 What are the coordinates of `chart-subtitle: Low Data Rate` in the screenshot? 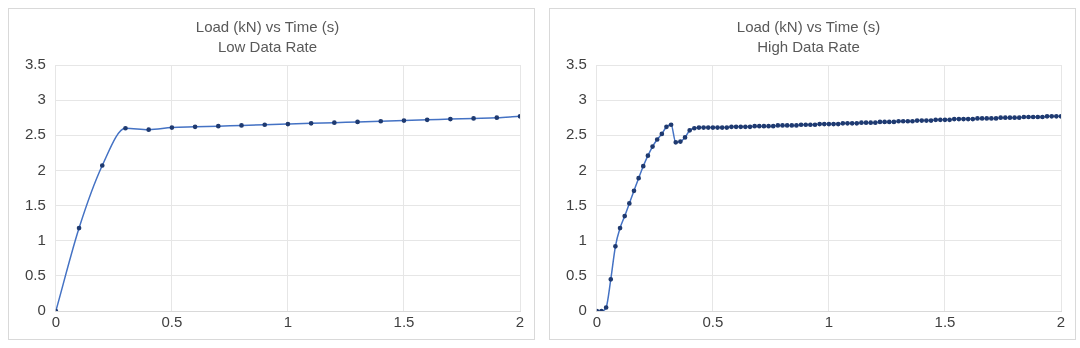 It's located at (267, 47).